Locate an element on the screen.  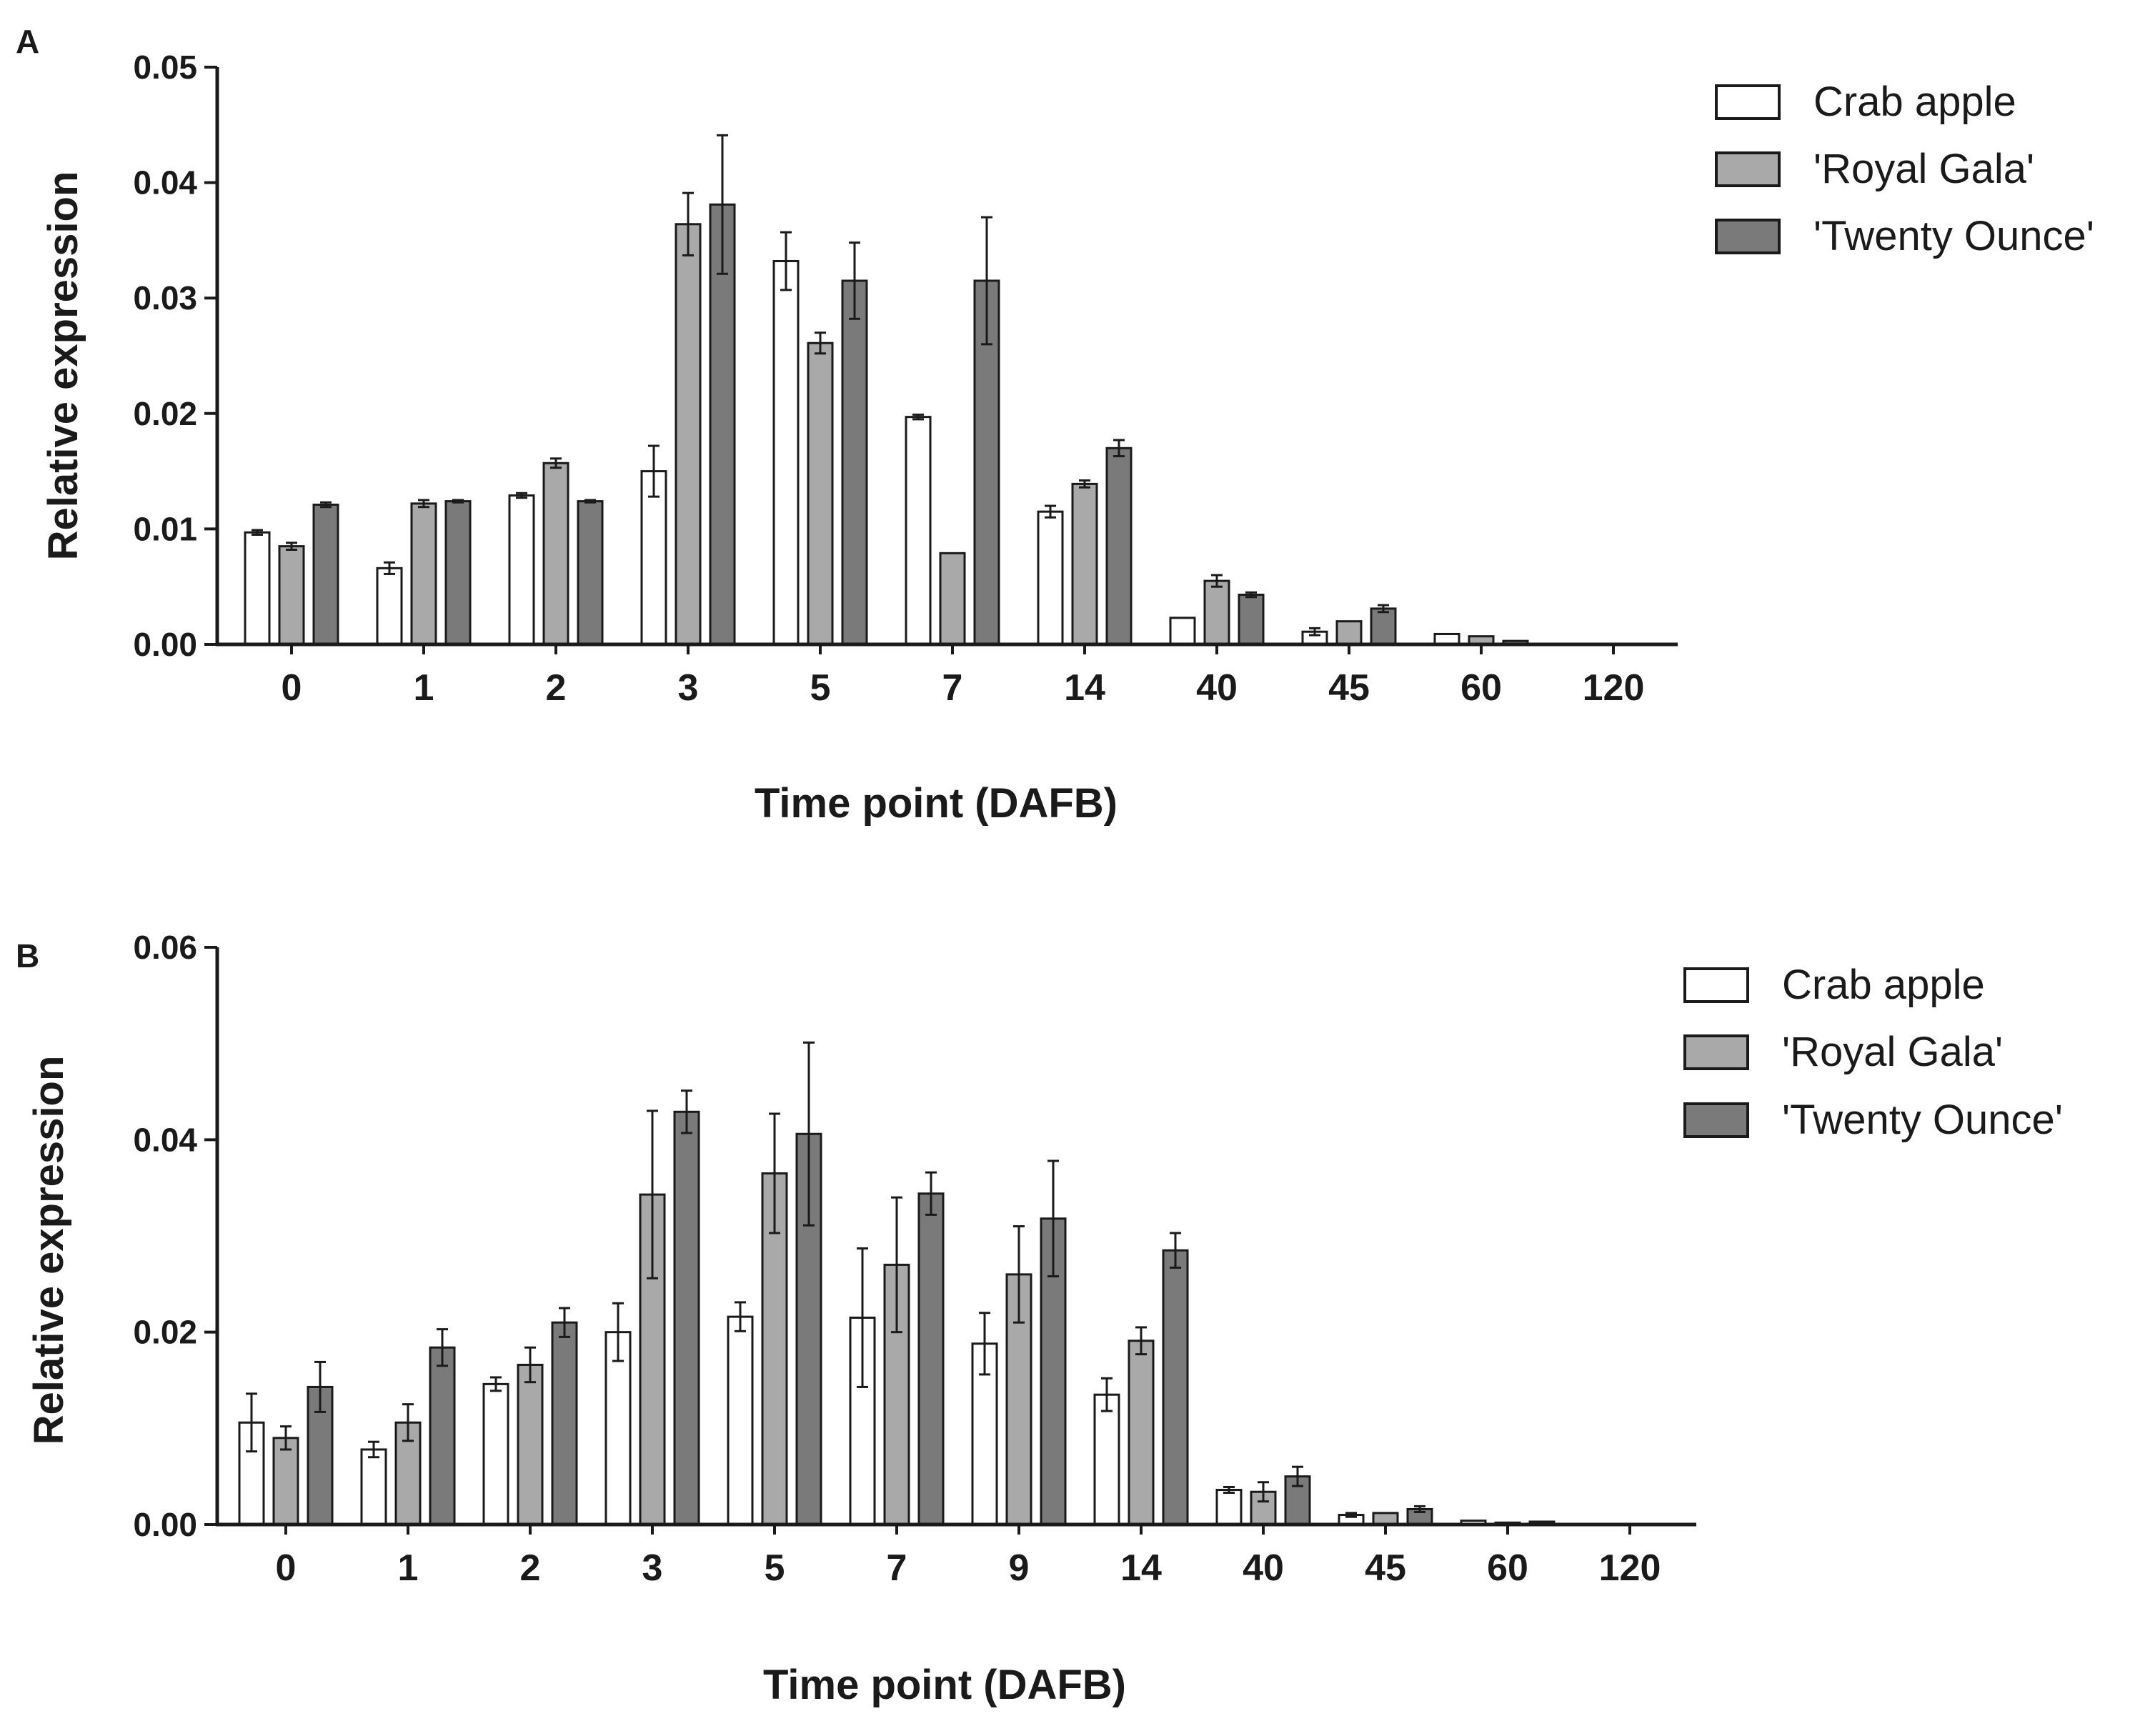
legend-label-royal-gala: 'Royal Gala' is located at coordinates (1892, 1052).